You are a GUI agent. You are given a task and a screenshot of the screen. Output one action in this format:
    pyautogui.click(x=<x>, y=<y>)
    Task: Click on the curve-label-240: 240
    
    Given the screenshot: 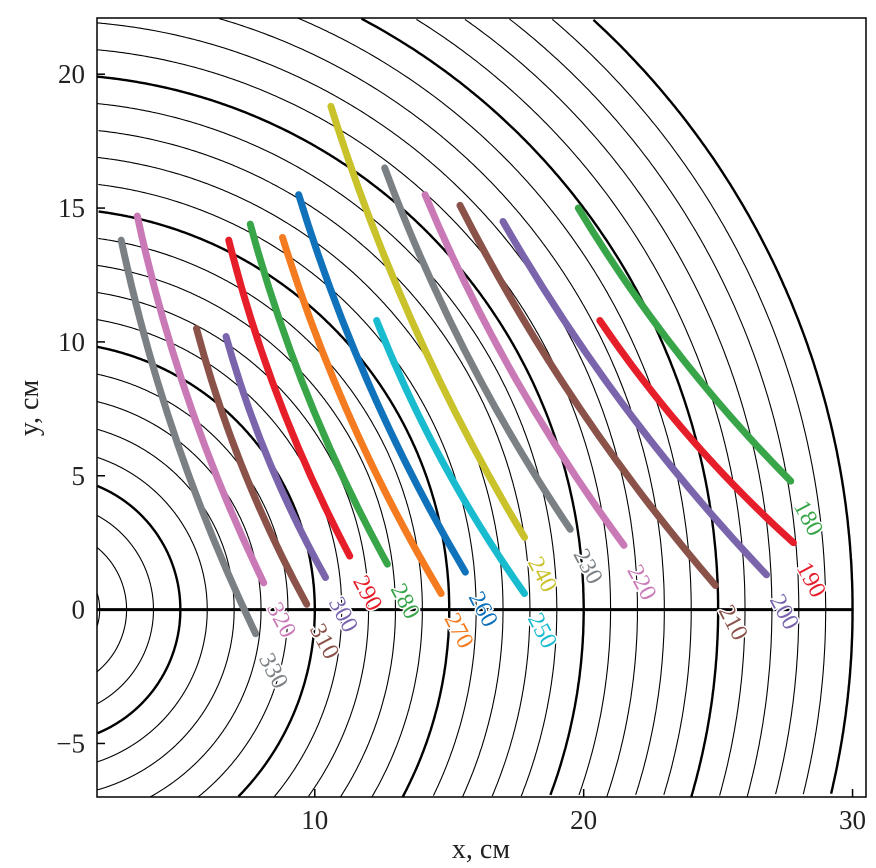 What is the action you would take?
    pyautogui.click(x=542, y=575)
    